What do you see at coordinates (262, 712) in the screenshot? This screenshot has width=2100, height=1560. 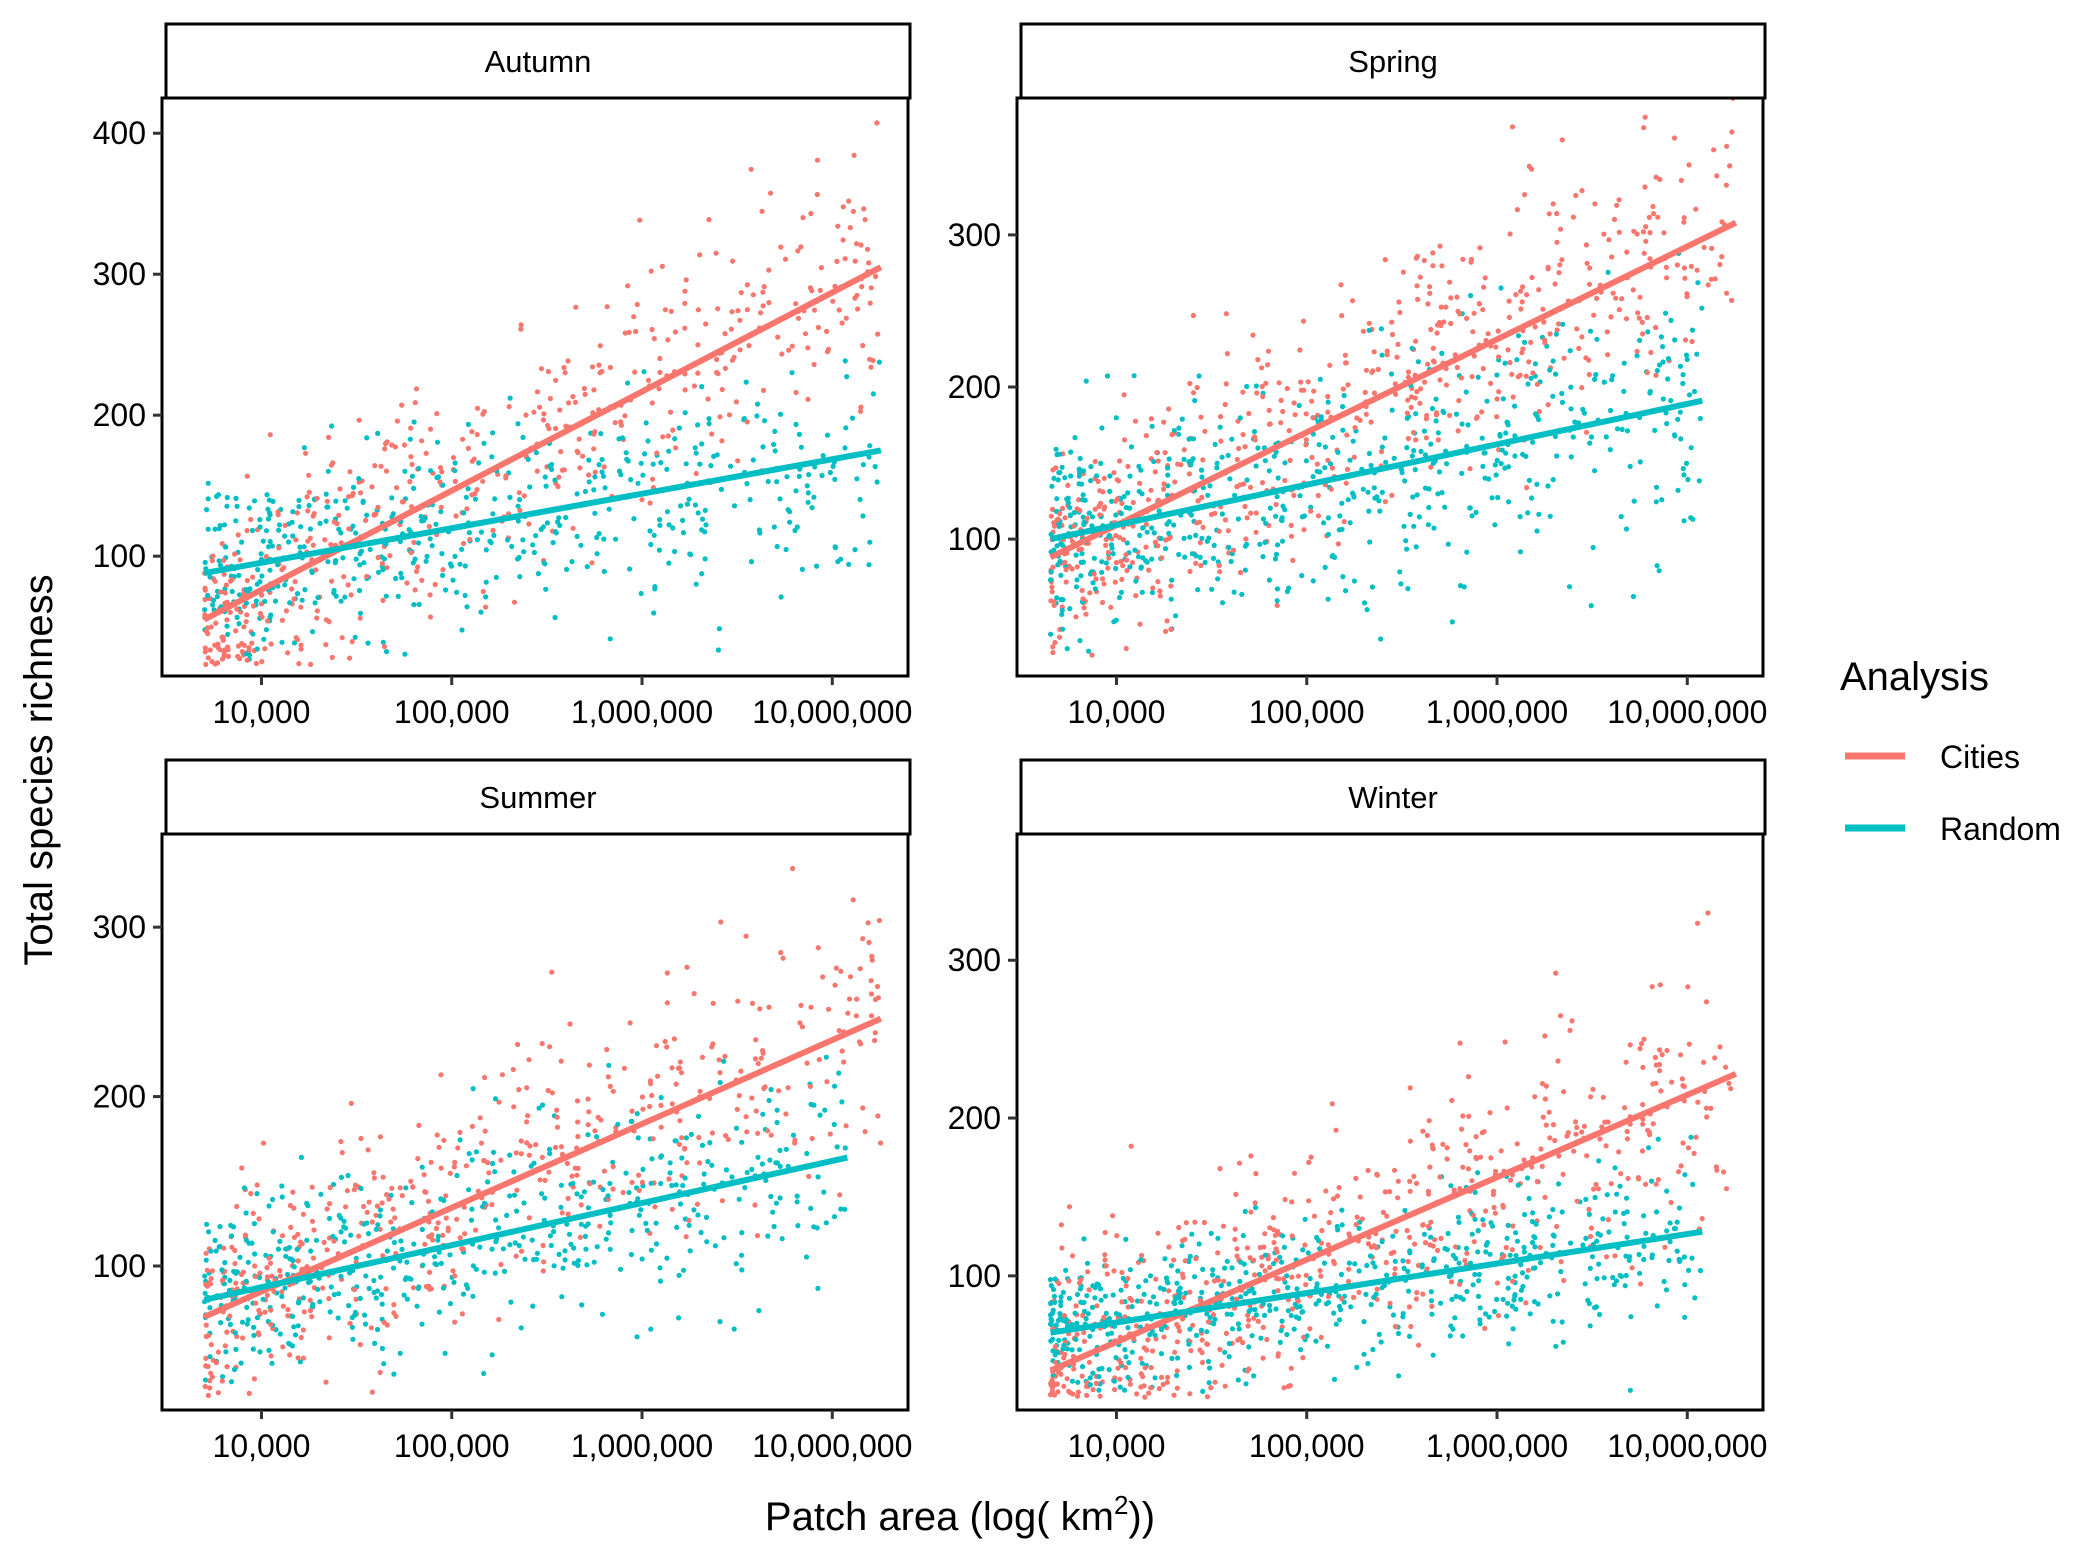 I see `x-tick-label-autumn: 10,000` at bounding box center [262, 712].